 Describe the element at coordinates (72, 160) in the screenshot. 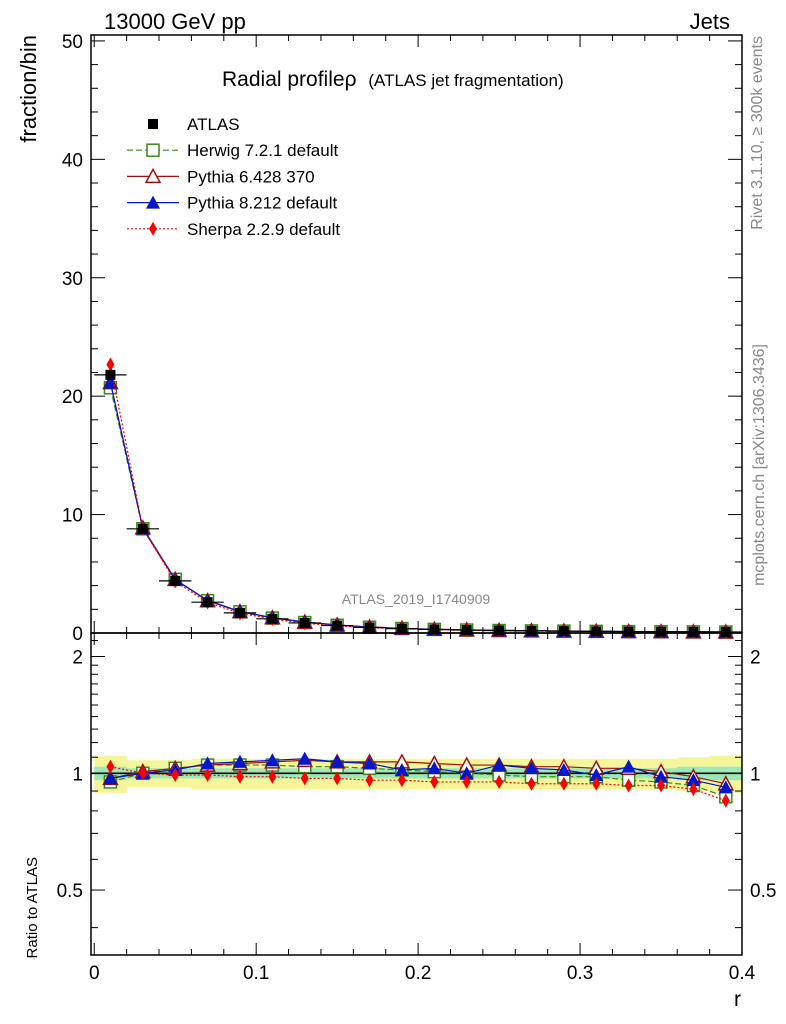

I see `y-tick-label: 40` at that location.